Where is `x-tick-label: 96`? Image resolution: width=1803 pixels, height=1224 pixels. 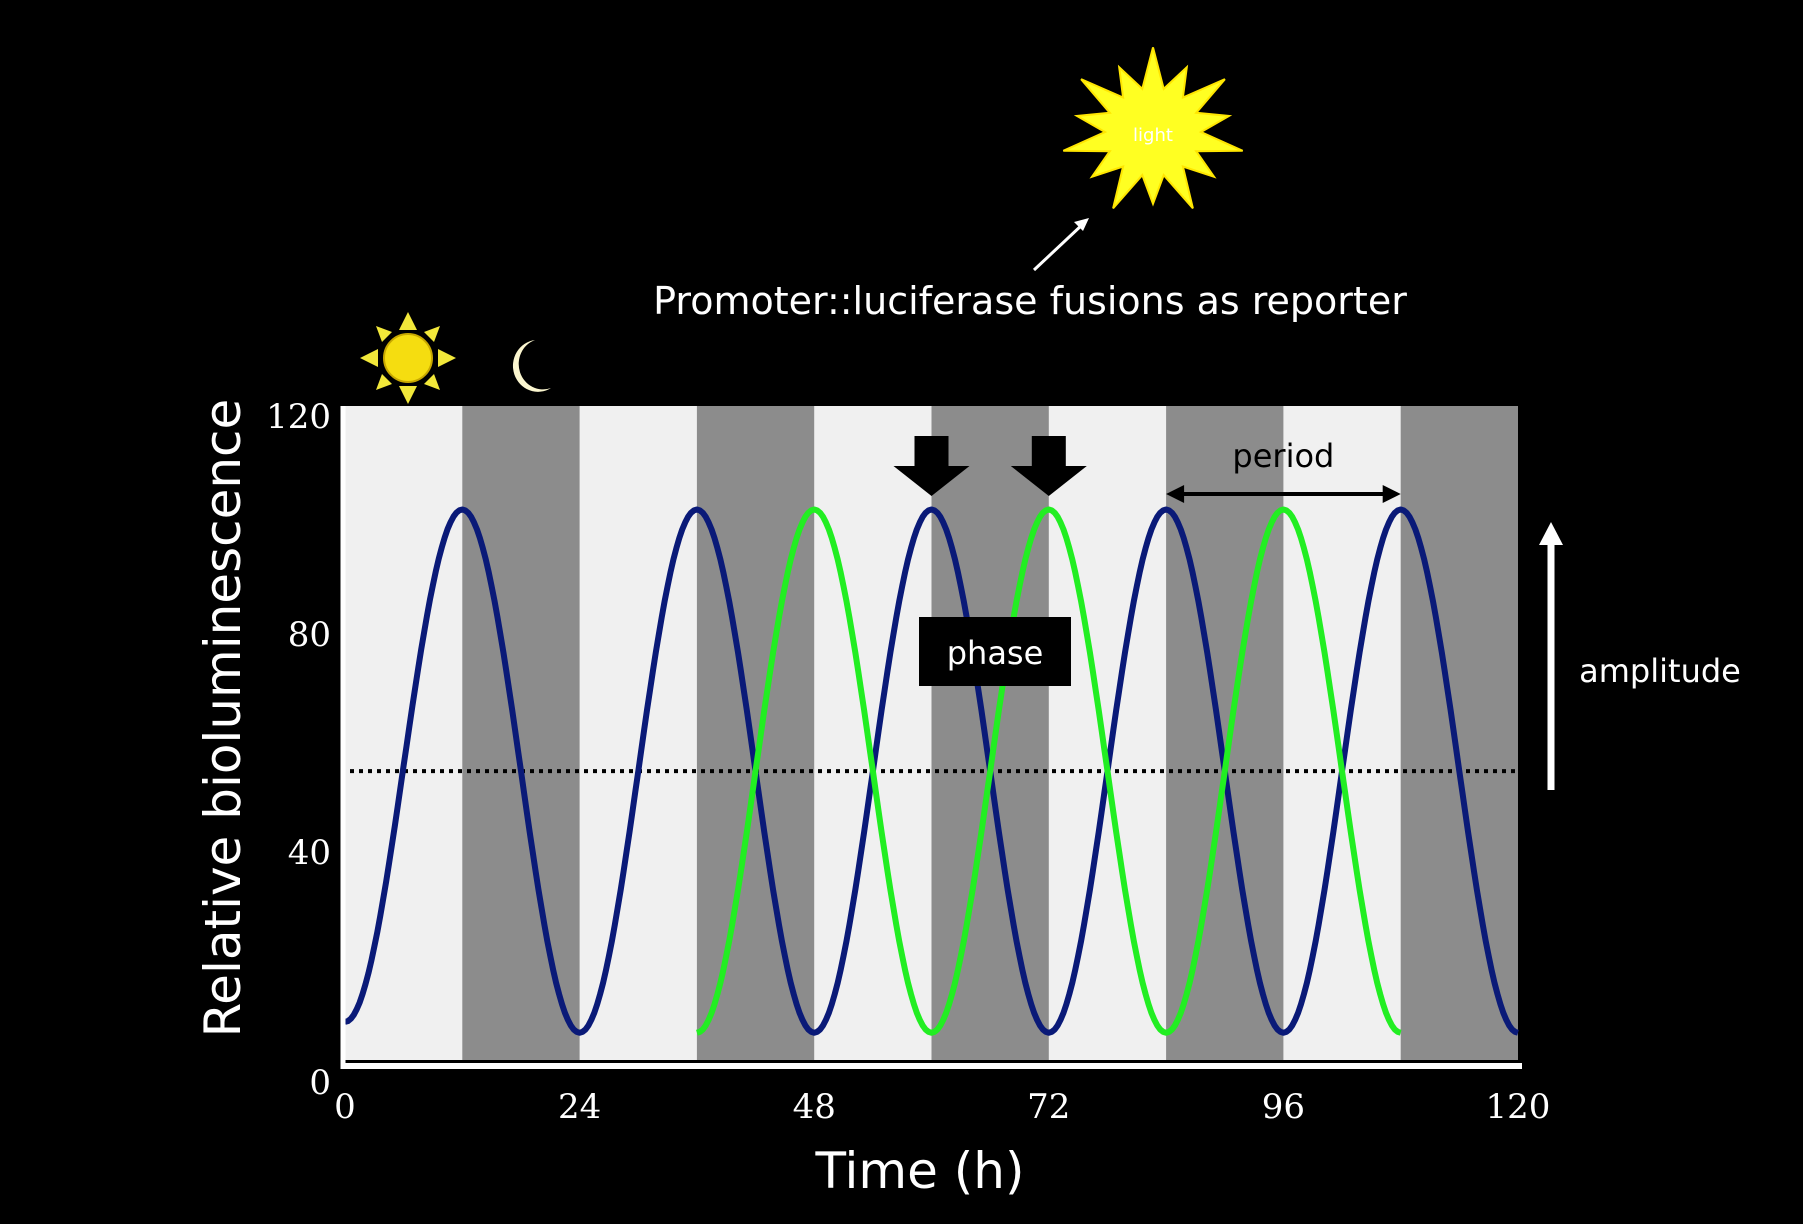
x-tick-label: 96 is located at coordinates (1283, 1107).